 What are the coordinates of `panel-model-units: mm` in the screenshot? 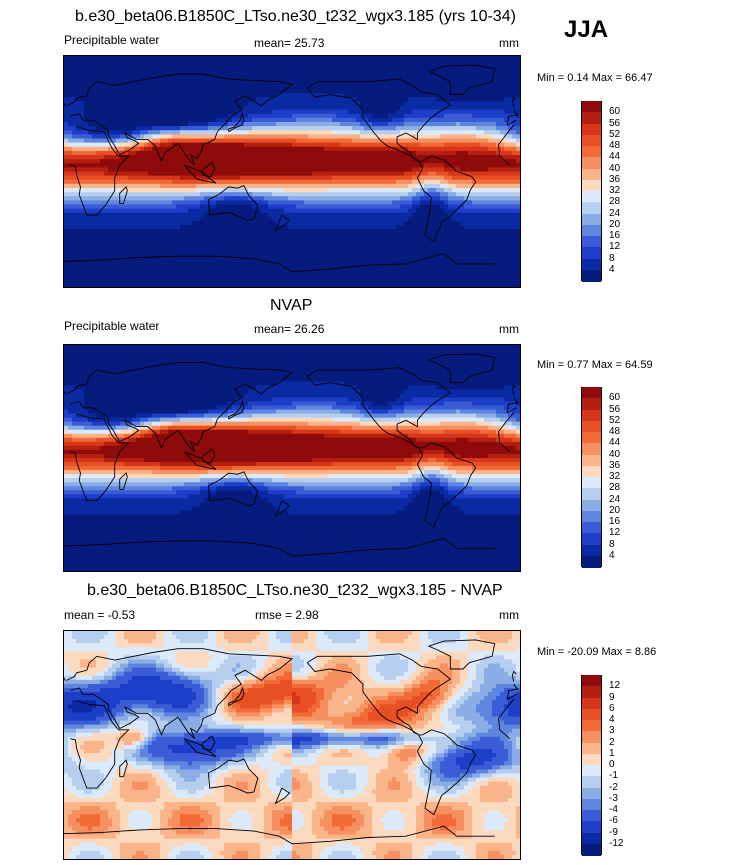 It's located at (509, 43).